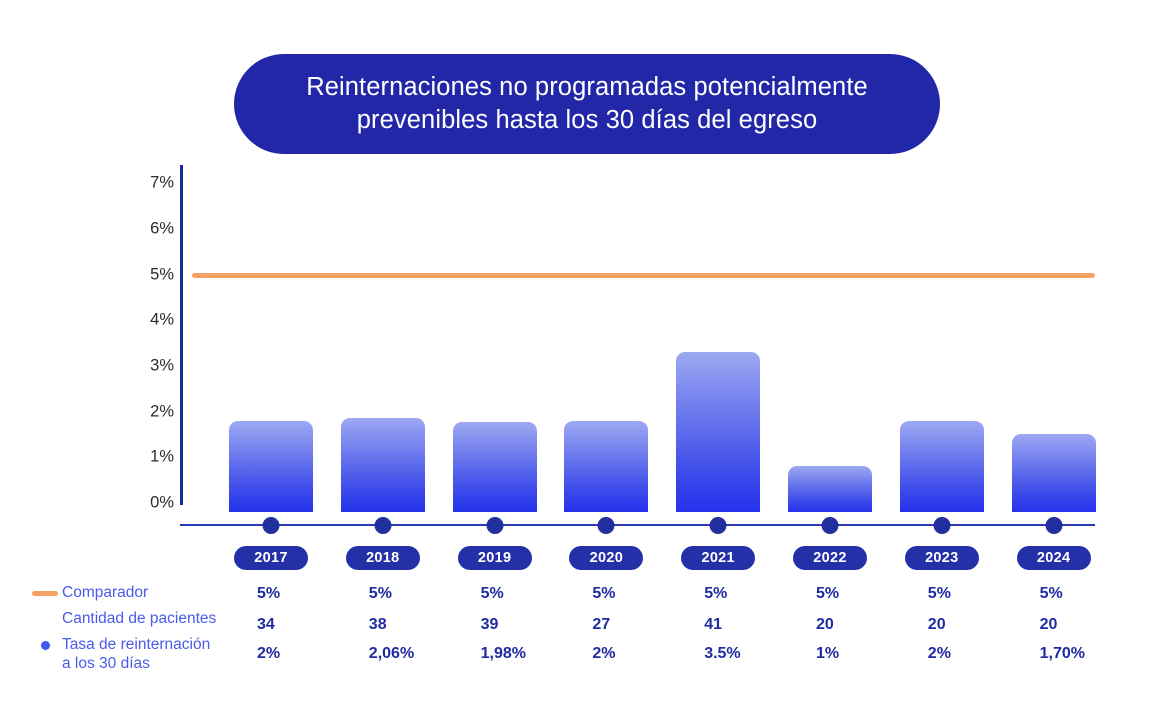  I want to click on value-comparador-2022: 5%, so click(828, 593).